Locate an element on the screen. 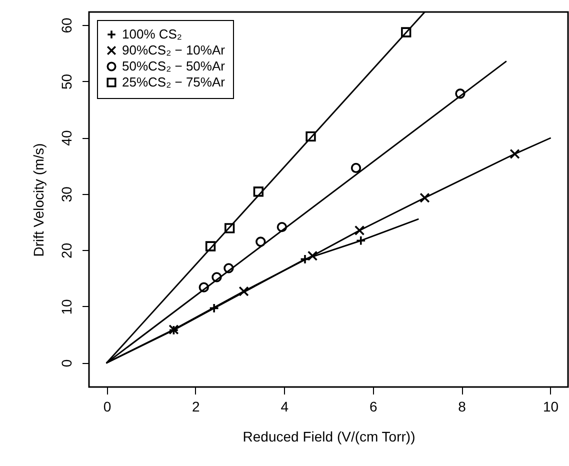 The width and height of the screenshot is (569, 466). x-tick-label: 8 is located at coordinates (462, 406).